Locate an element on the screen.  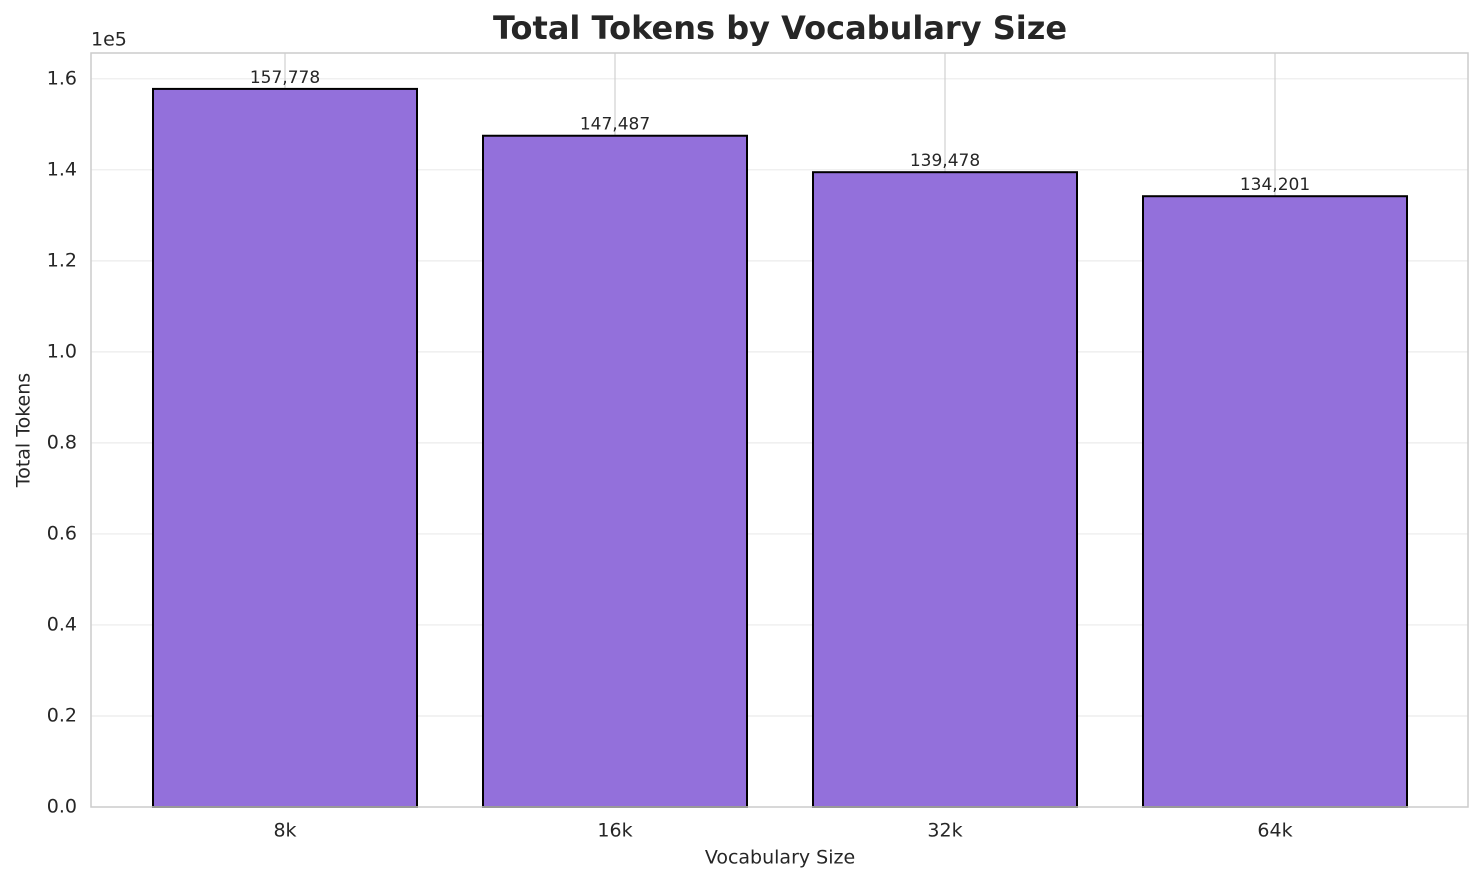
value-label: 134,201 is located at coordinates (1275, 185).